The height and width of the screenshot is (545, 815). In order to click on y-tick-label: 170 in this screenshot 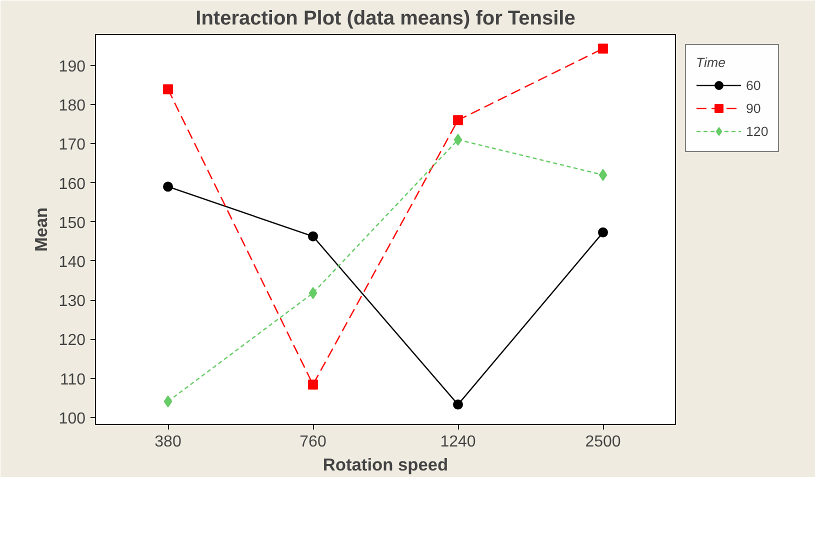, I will do `click(72, 145)`.